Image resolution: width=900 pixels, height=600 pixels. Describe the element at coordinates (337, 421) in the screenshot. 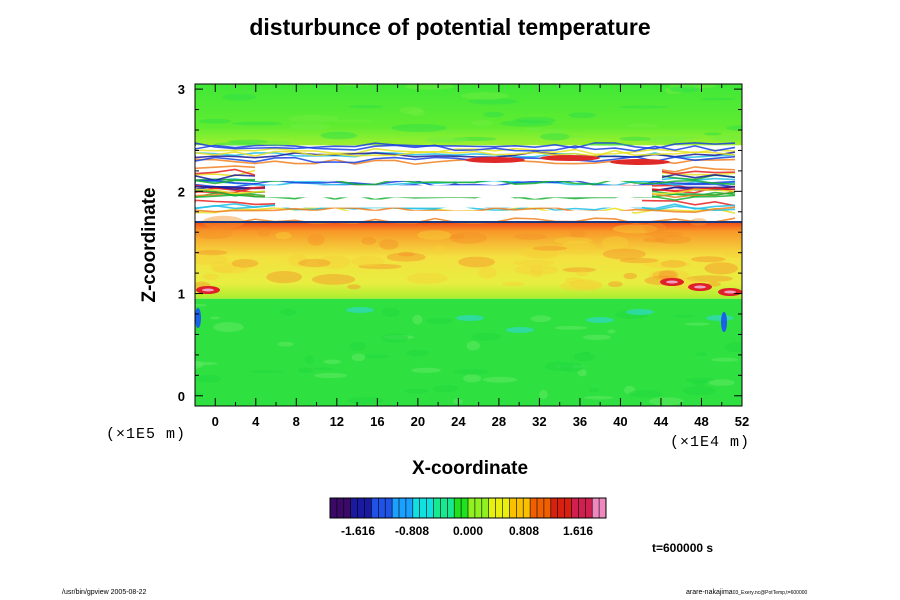

I see `x-tick-label: 12` at that location.